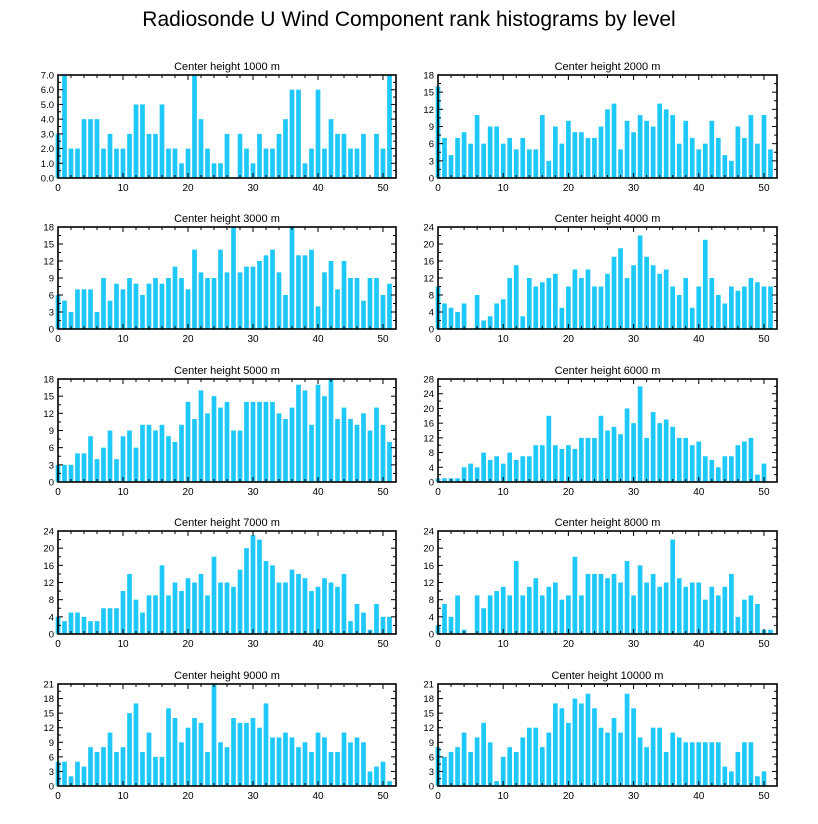 This screenshot has width=818, height=824. Describe the element at coordinates (47, 149) in the screenshot. I see `y-tick-label: 2.0` at that location.